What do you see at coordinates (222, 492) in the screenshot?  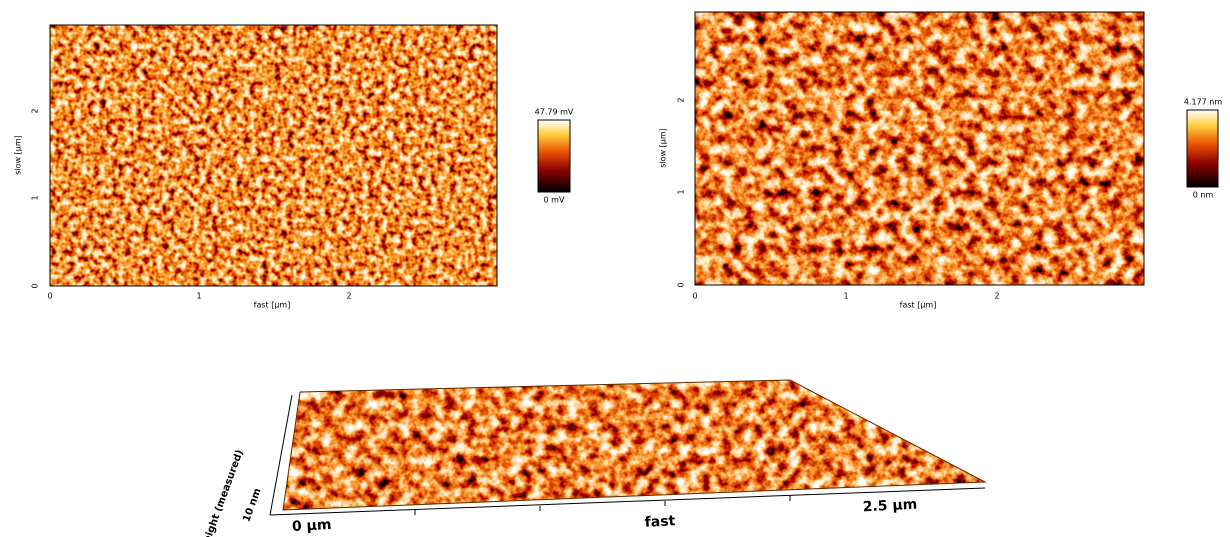 I see `z-axis-label: Height (measured)` at bounding box center [222, 492].